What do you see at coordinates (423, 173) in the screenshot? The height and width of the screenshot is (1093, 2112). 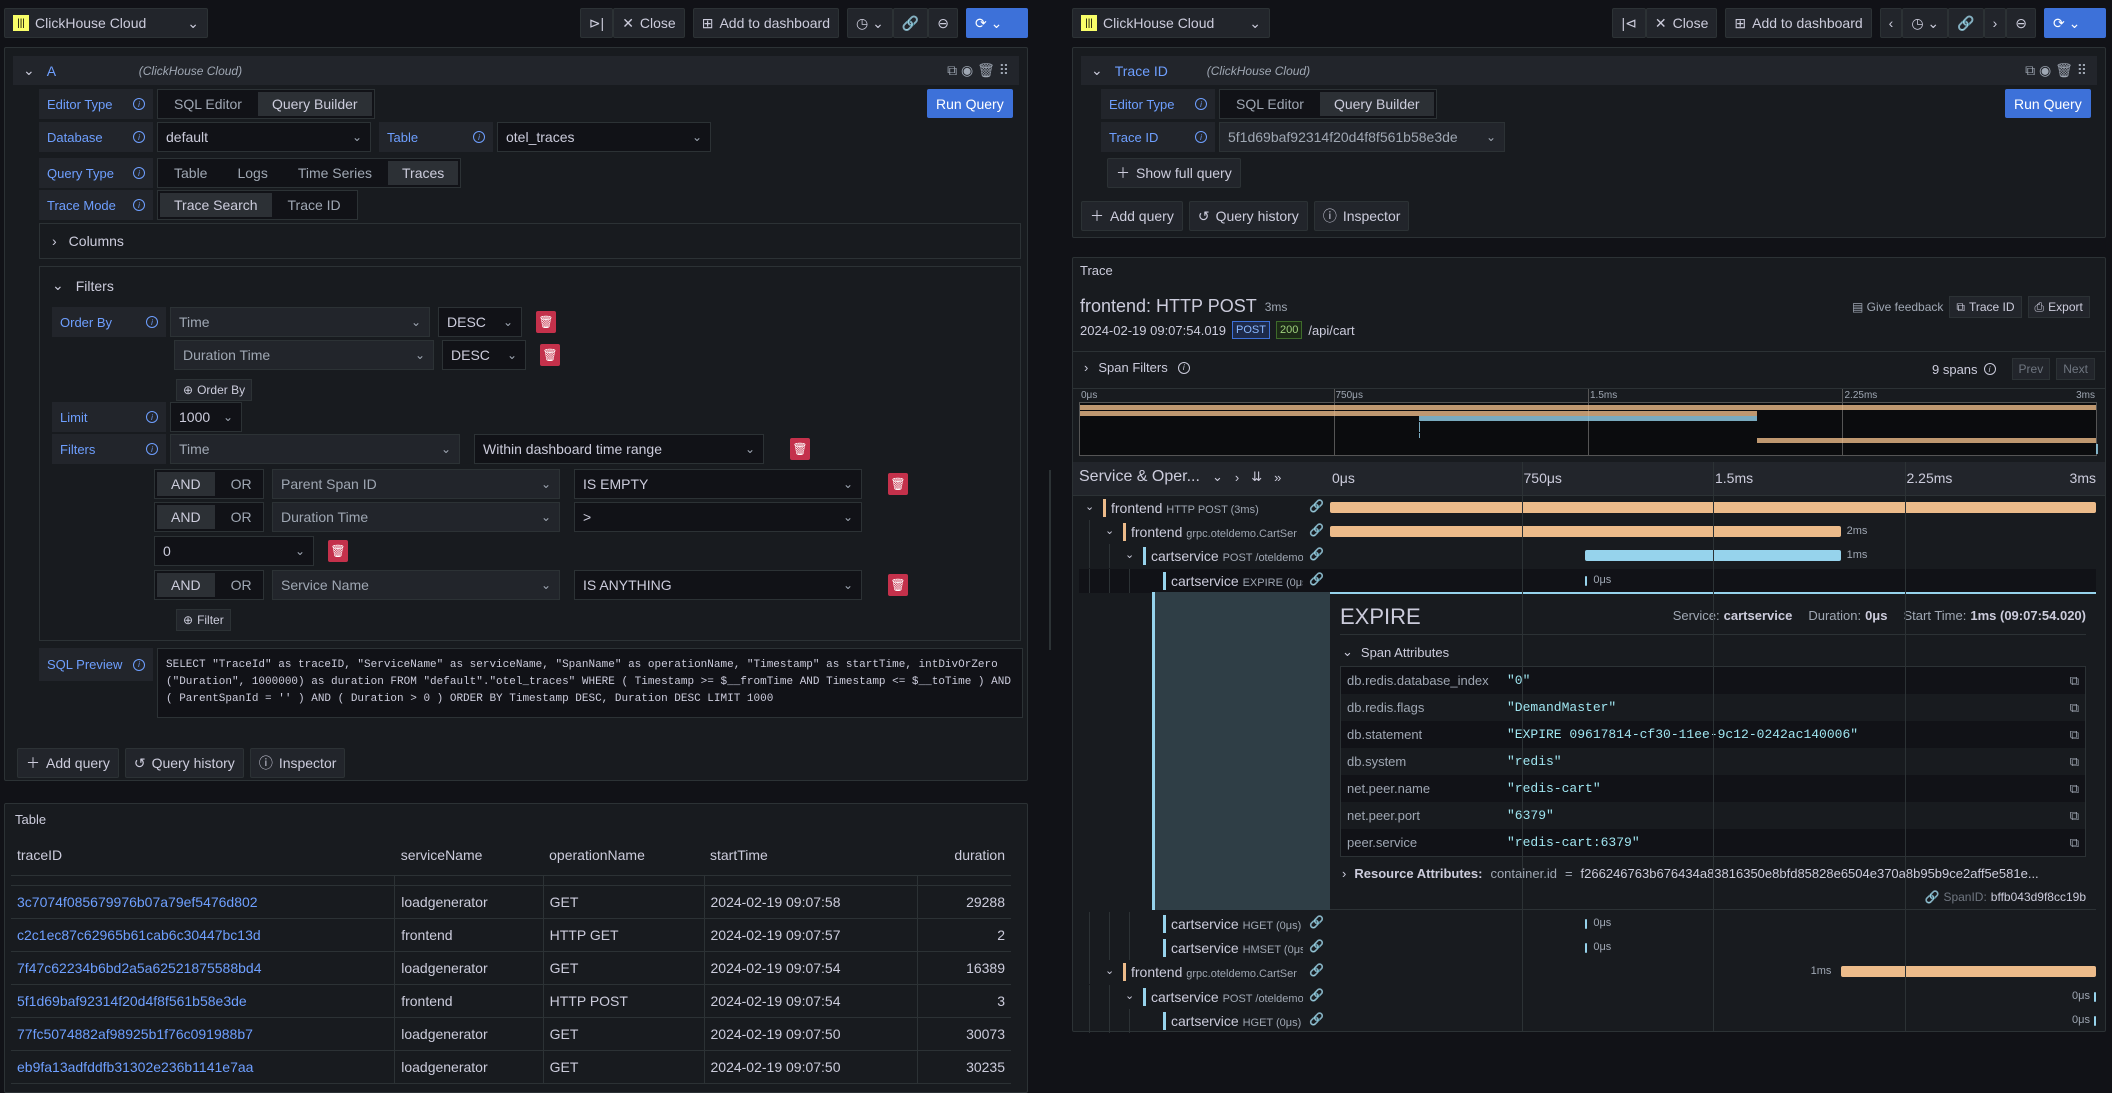 I see `query-type-traces: Traces` at bounding box center [423, 173].